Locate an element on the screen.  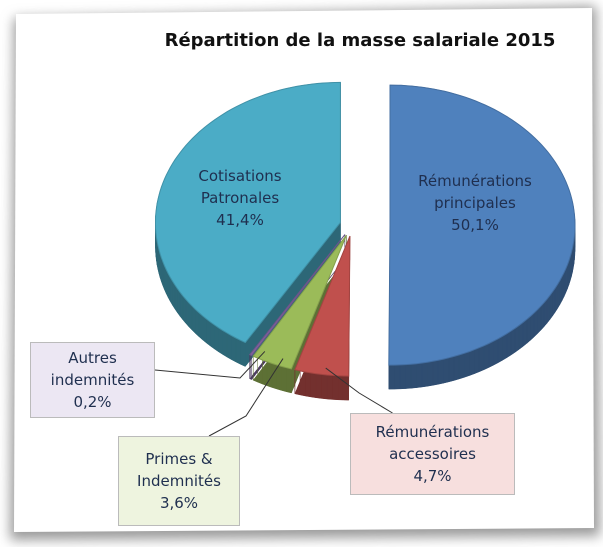
callout-box: Primes & Indemnités 3,6% is located at coordinates (179, 481).